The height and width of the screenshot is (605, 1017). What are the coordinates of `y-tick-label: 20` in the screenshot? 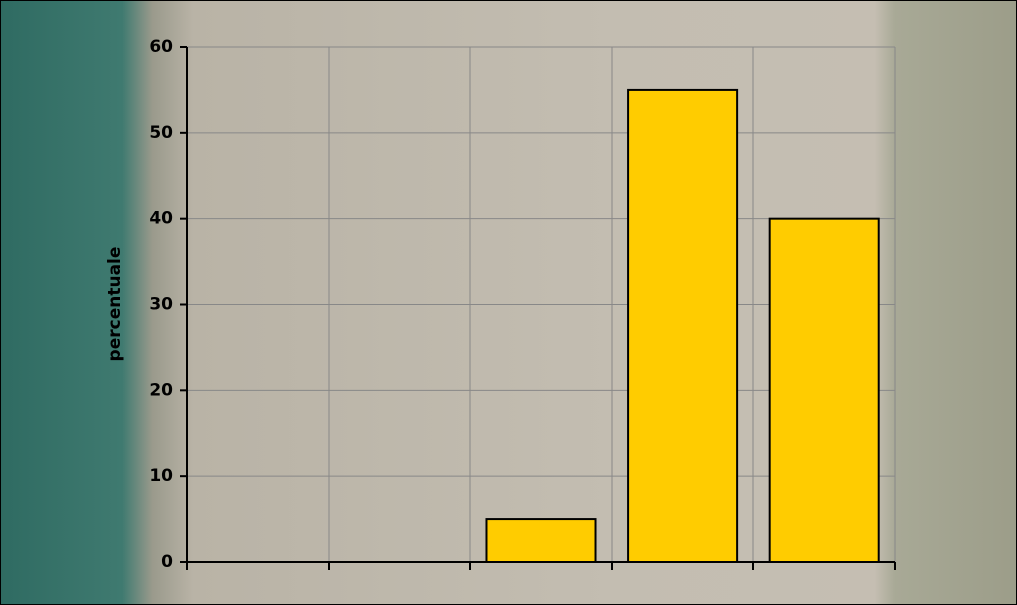 It's located at (161, 390).